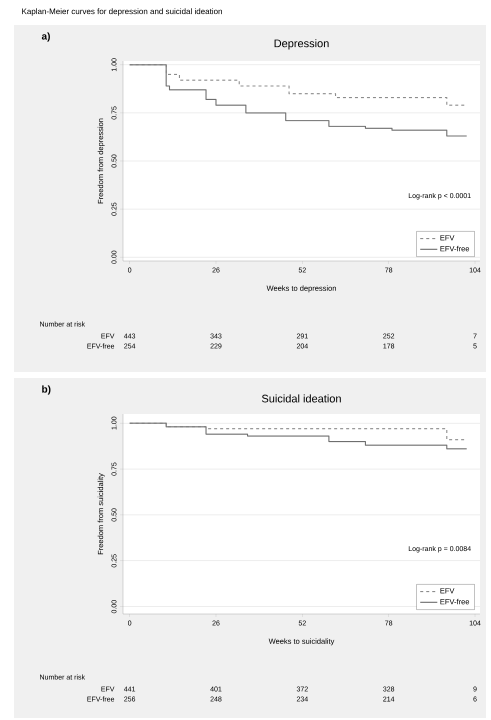 Image resolution: width=491 pixels, height=720 pixels. Describe the element at coordinates (301, 44) in the screenshot. I see `chart-title: Depression` at that location.